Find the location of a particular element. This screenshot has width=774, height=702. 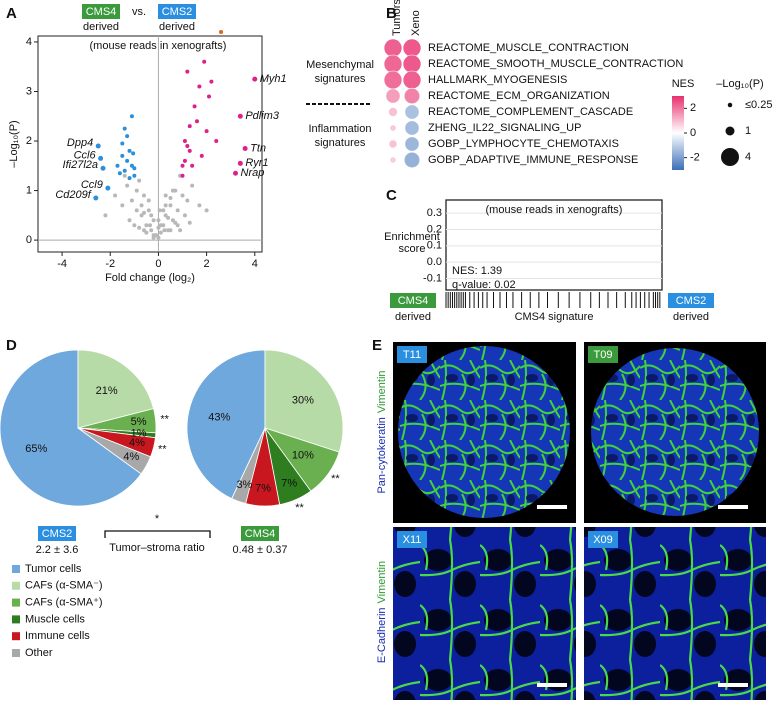

y-axis-label: Enrichment is located at coordinates (412, 237).